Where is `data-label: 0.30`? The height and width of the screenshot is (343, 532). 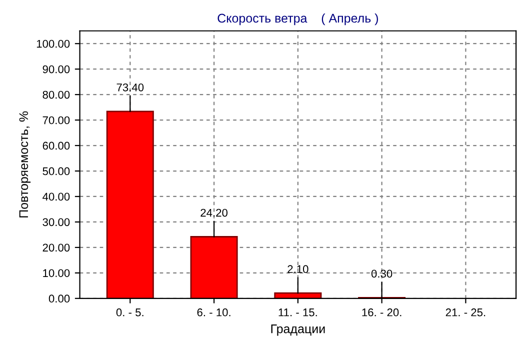
data-label: 0.30 is located at coordinates (381, 274).